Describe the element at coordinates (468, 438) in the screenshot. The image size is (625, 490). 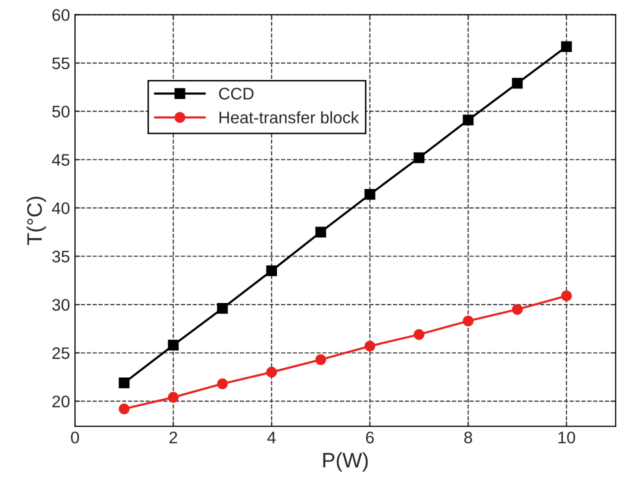
I see `x-tick-label: 8` at that location.